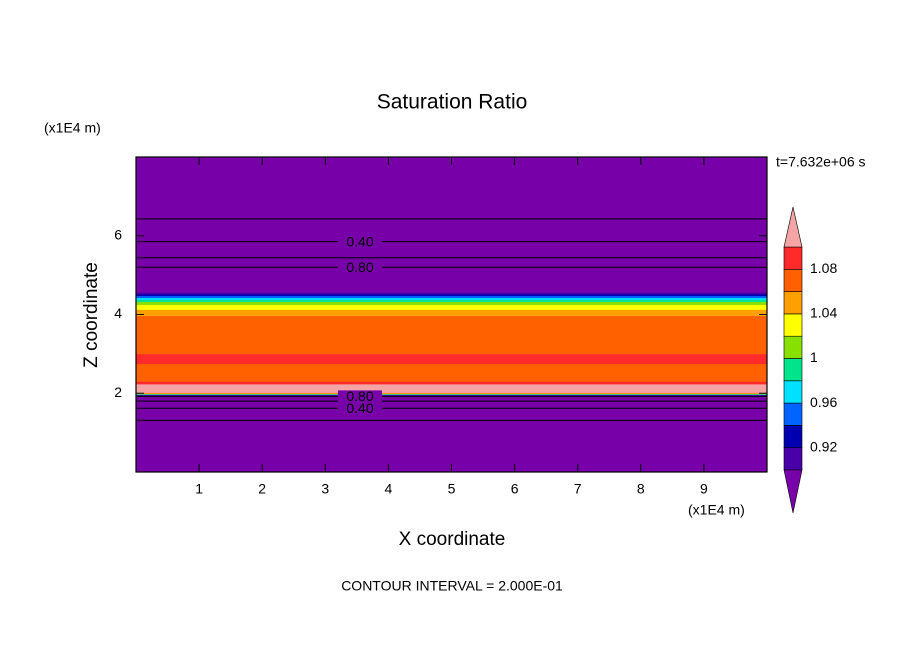  I want to click on y-tick-label: 6, so click(118, 234).